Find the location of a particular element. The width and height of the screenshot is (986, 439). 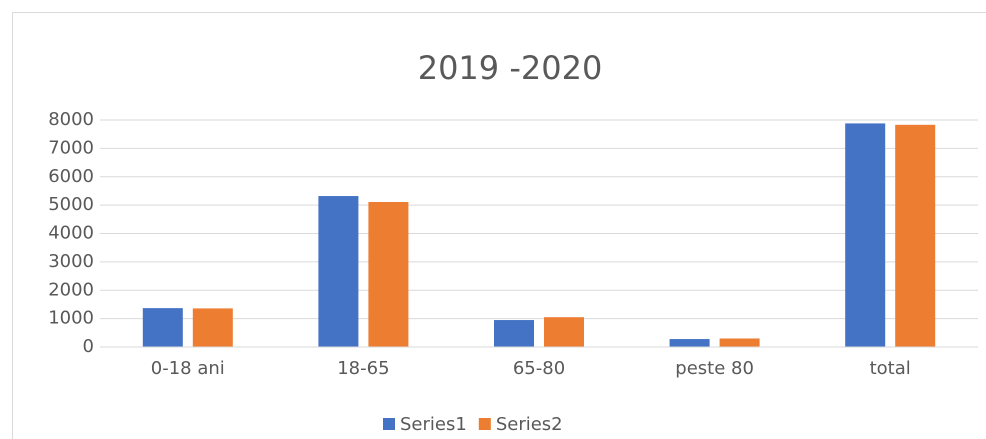

x-tick-label: peste 80 is located at coordinates (714, 368).